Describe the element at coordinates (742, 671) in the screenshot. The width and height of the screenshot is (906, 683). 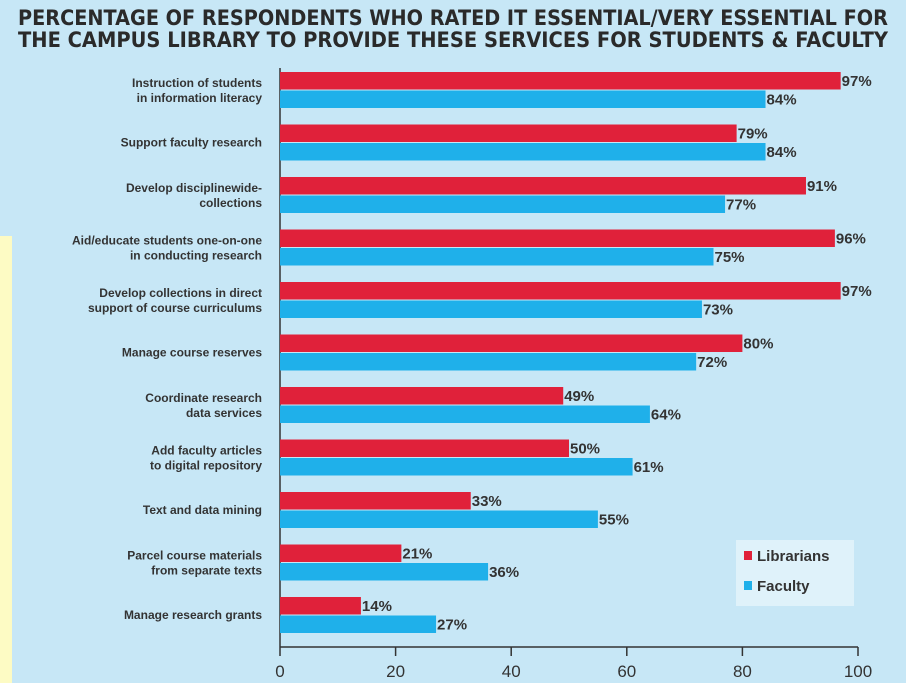
I see `x-tick-label: 80` at that location.